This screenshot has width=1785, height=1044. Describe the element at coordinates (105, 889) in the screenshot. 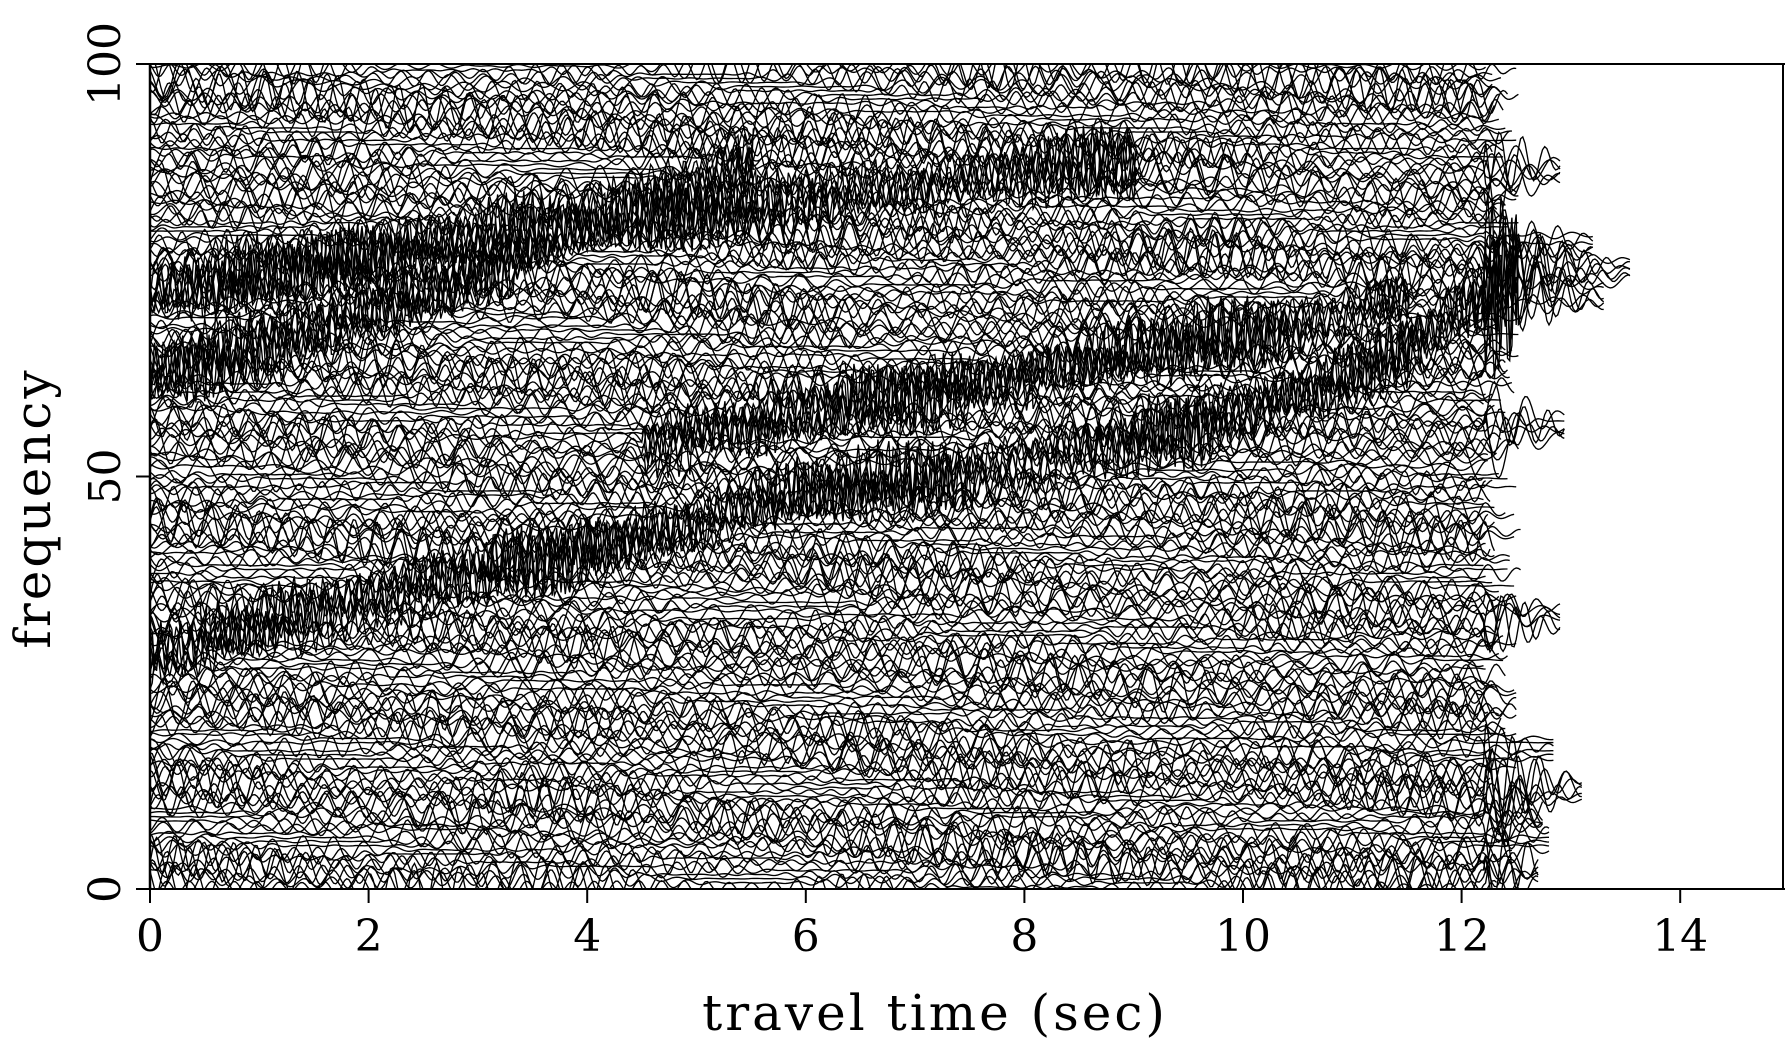

I see `y-tick-label-0: 0` at that location.